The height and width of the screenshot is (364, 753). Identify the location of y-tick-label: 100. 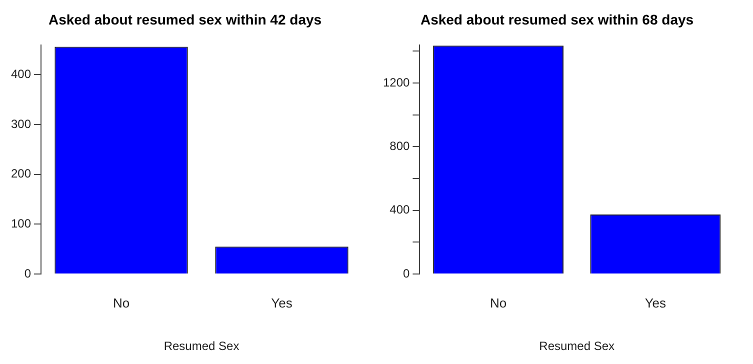
(21, 223).